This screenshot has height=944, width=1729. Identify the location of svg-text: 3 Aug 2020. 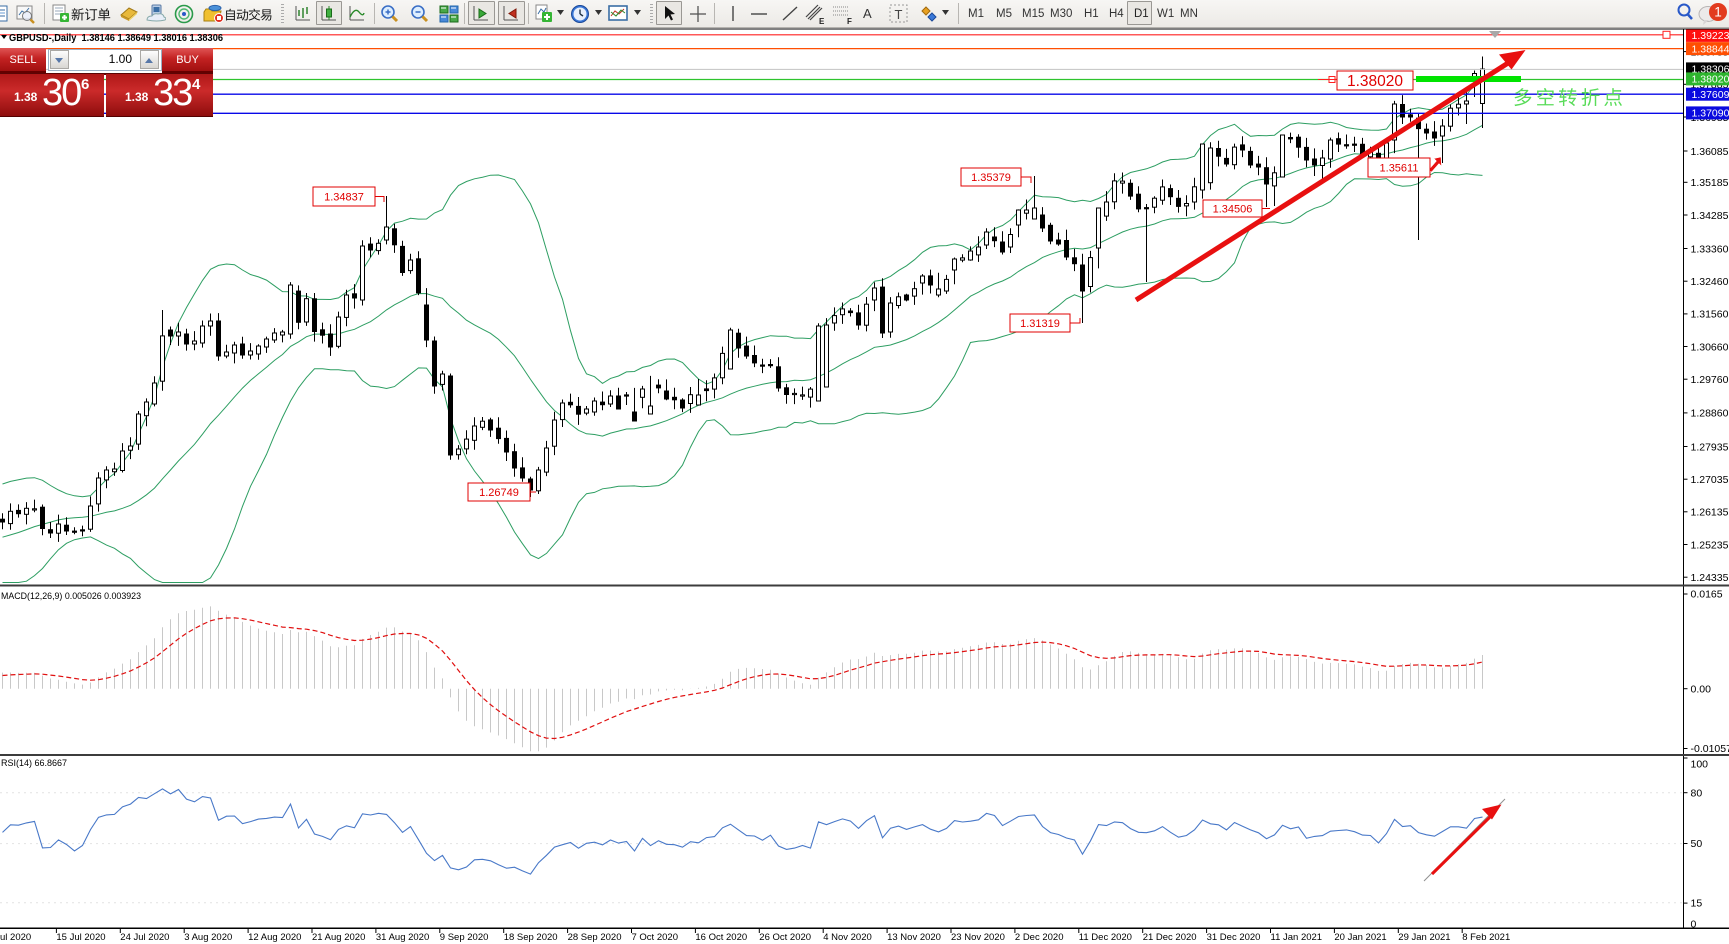
(208, 937).